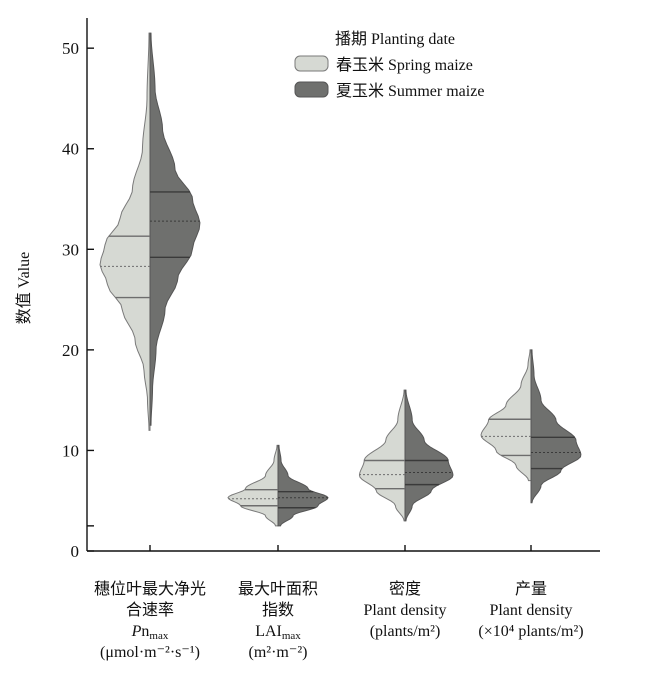  I want to click on legend-entry-summer: 夏玉米 Summer maize, so click(410, 91).